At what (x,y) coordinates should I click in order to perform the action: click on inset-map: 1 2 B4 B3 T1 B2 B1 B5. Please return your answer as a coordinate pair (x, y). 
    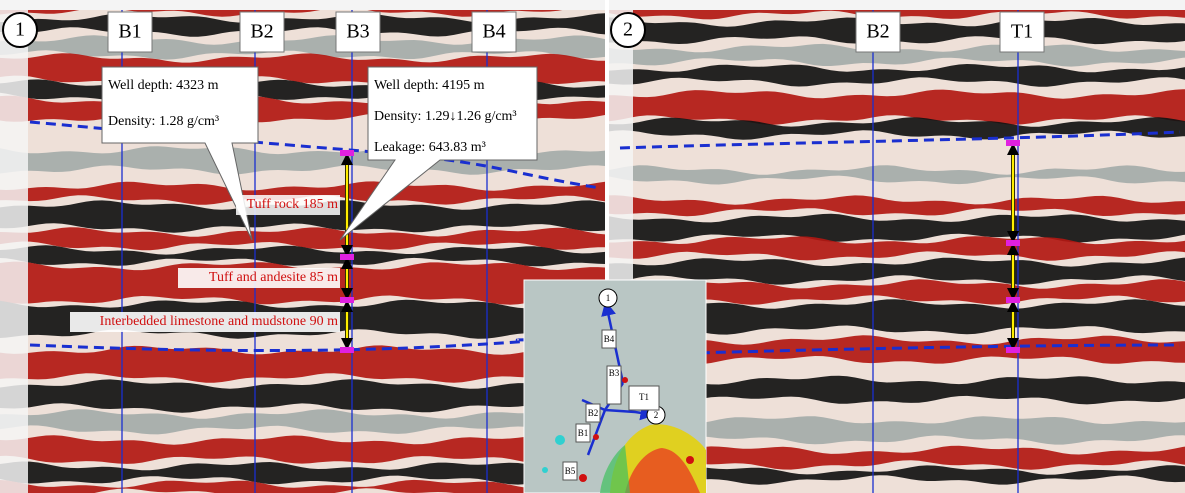
    Looking at the image, I should click on (615, 386).